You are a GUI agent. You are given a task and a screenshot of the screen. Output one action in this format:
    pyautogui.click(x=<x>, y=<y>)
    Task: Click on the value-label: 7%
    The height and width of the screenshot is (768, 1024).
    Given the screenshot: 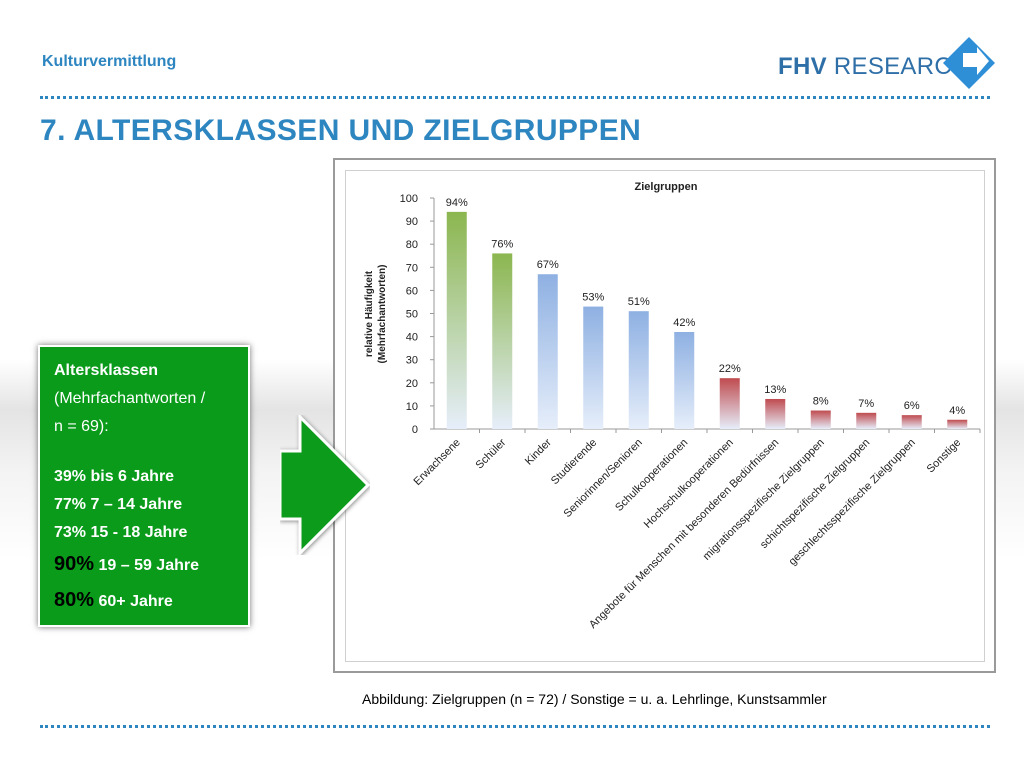 What is the action you would take?
    pyautogui.click(x=866, y=404)
    